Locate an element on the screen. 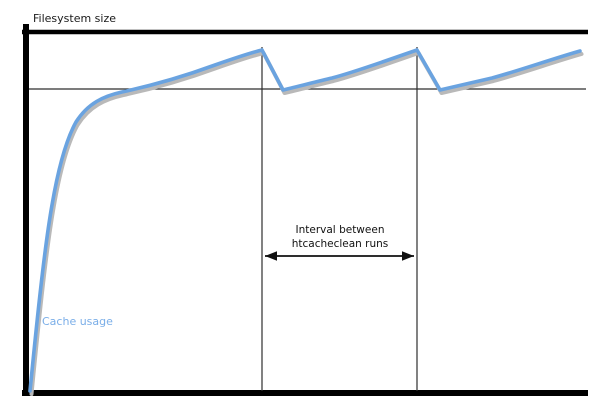  interval-annotation-line-1: Interval between is located at coordinates (340, 230).